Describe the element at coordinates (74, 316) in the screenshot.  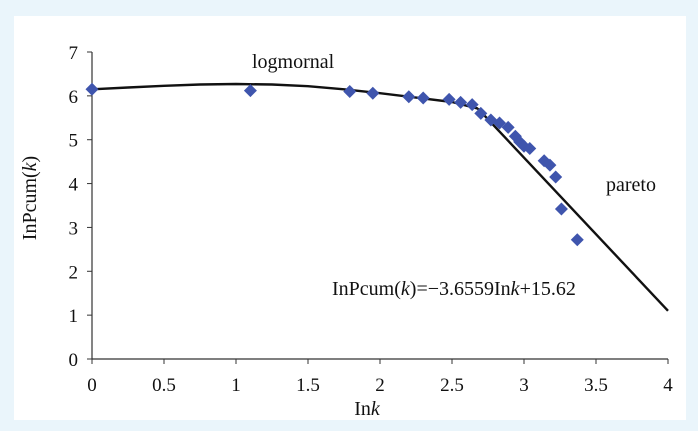
I see `y-tick-label: 1` at that location.